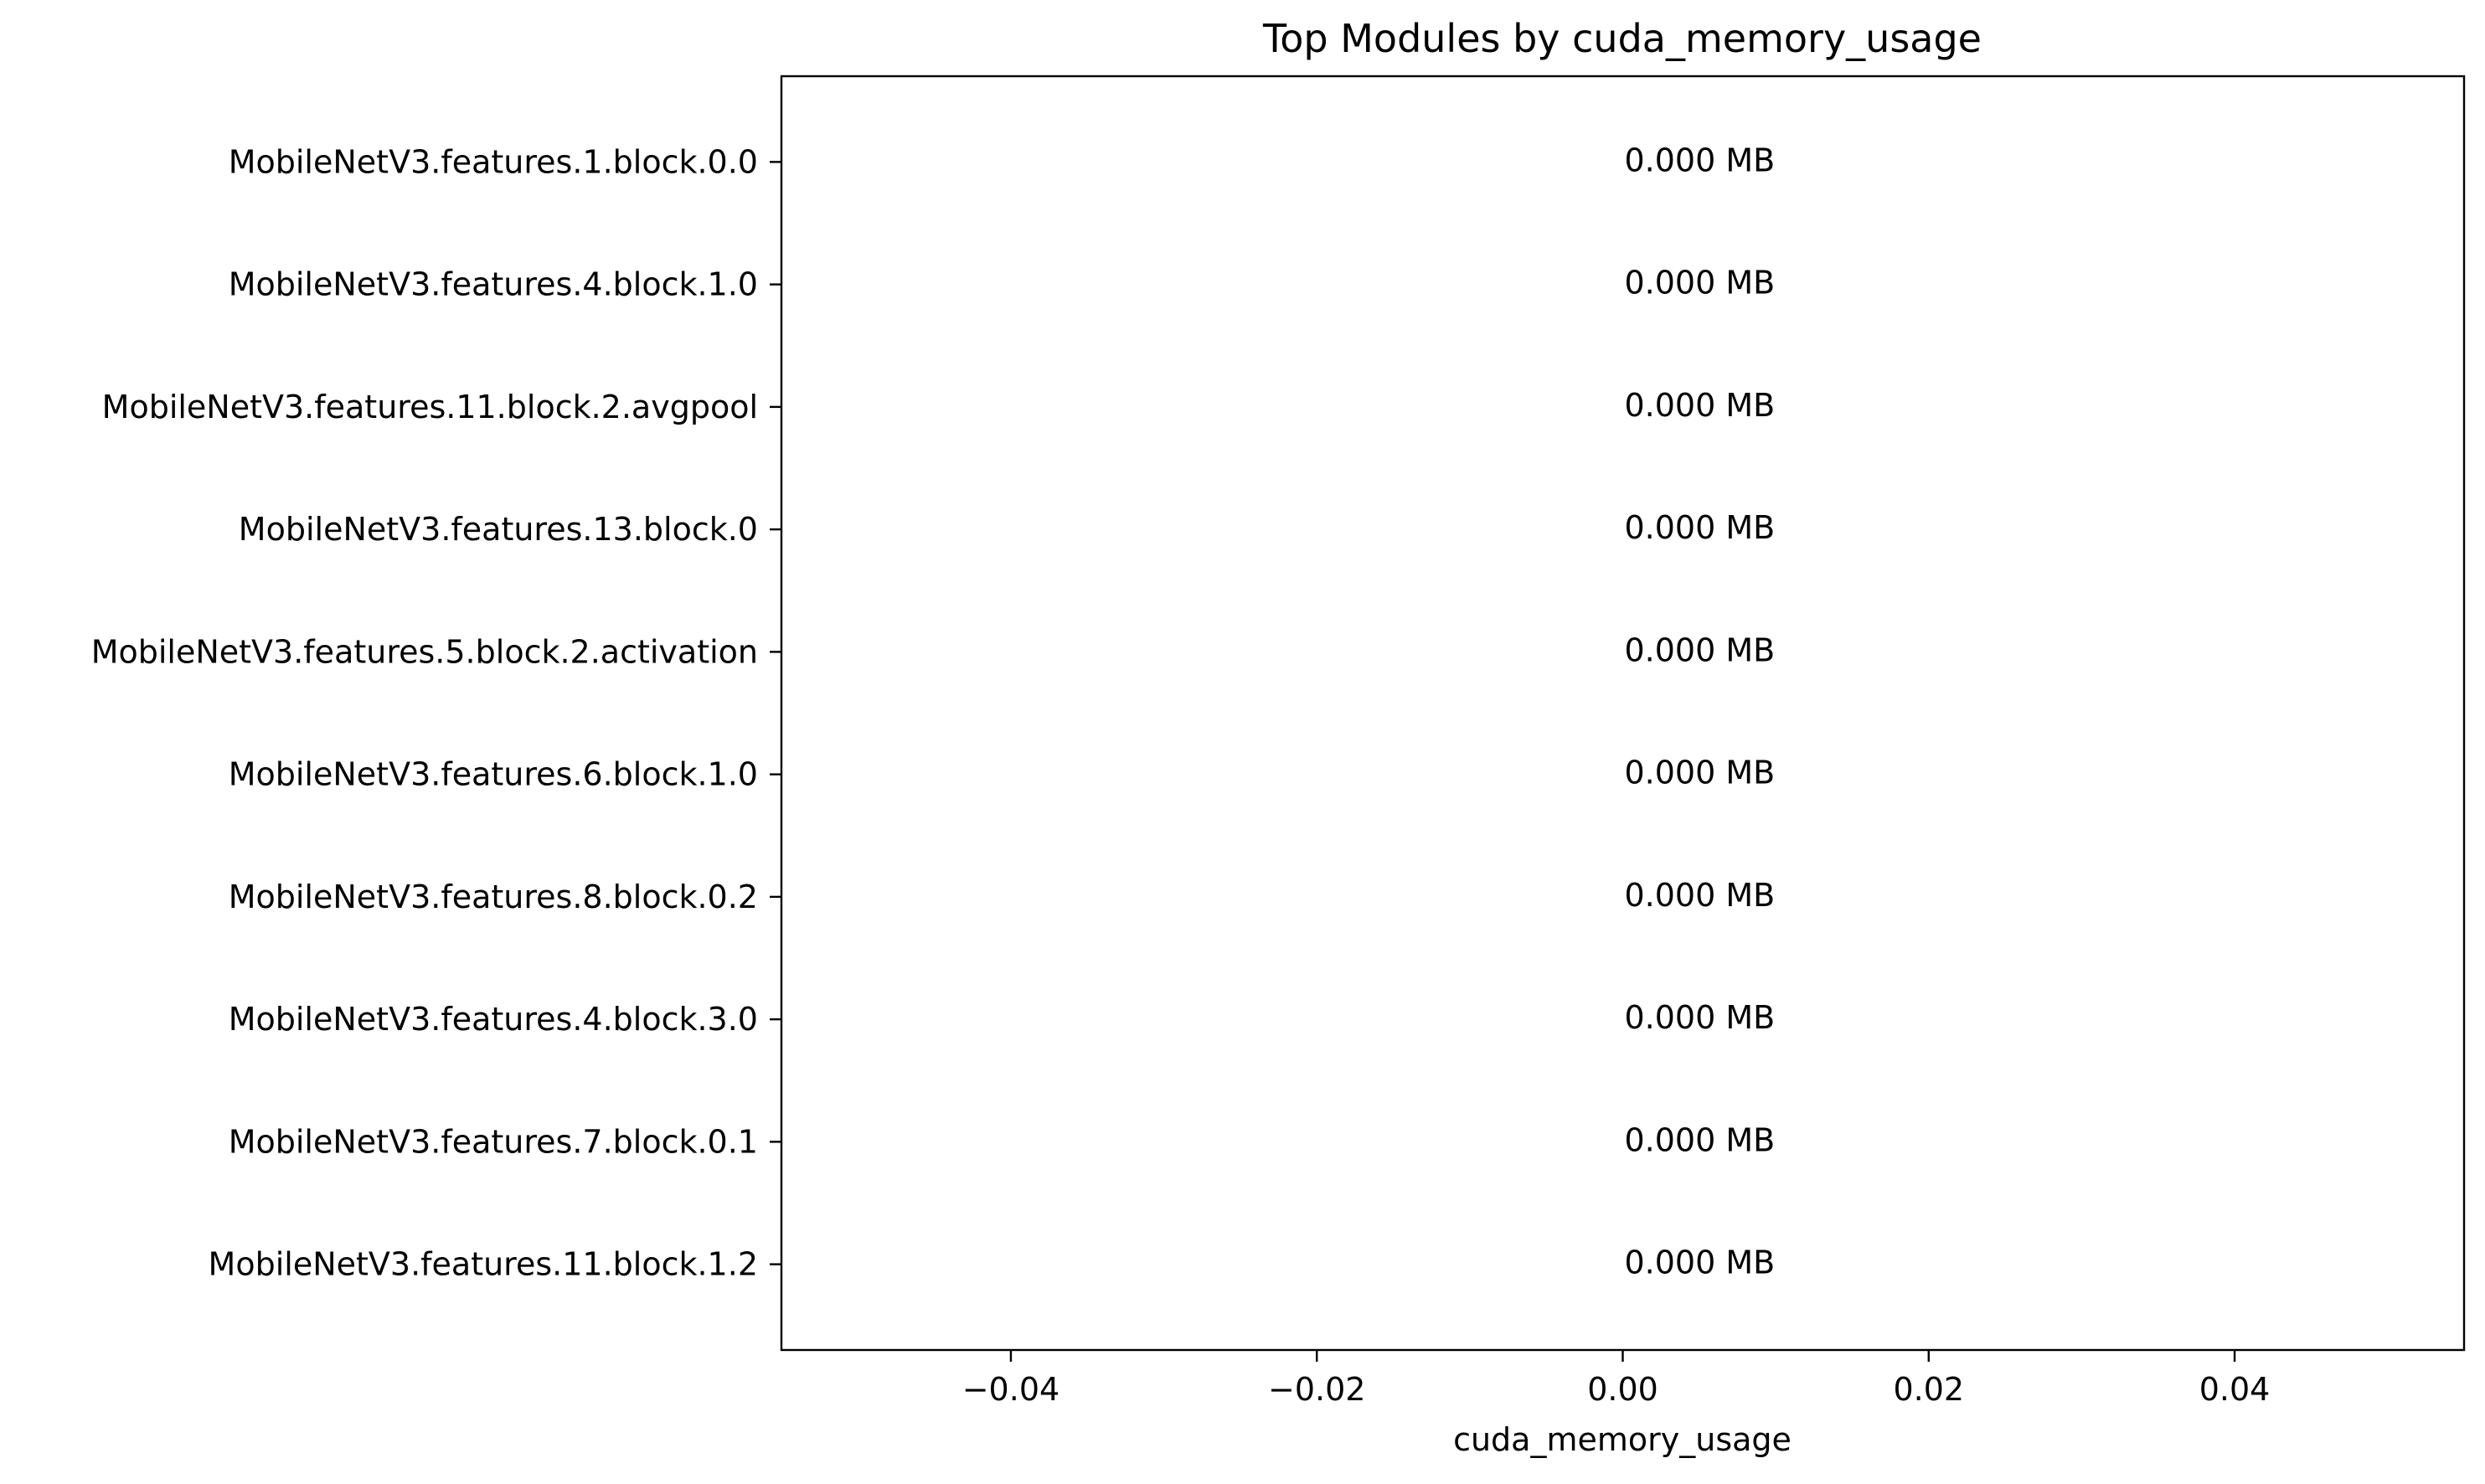 The width and height of the screenshot is (2485, 1484). Describe the element at coordinates (483, 1264) in the screenshot. I see `y-tick-label: MobileNetV3.features.11.block.1.2` at that location.